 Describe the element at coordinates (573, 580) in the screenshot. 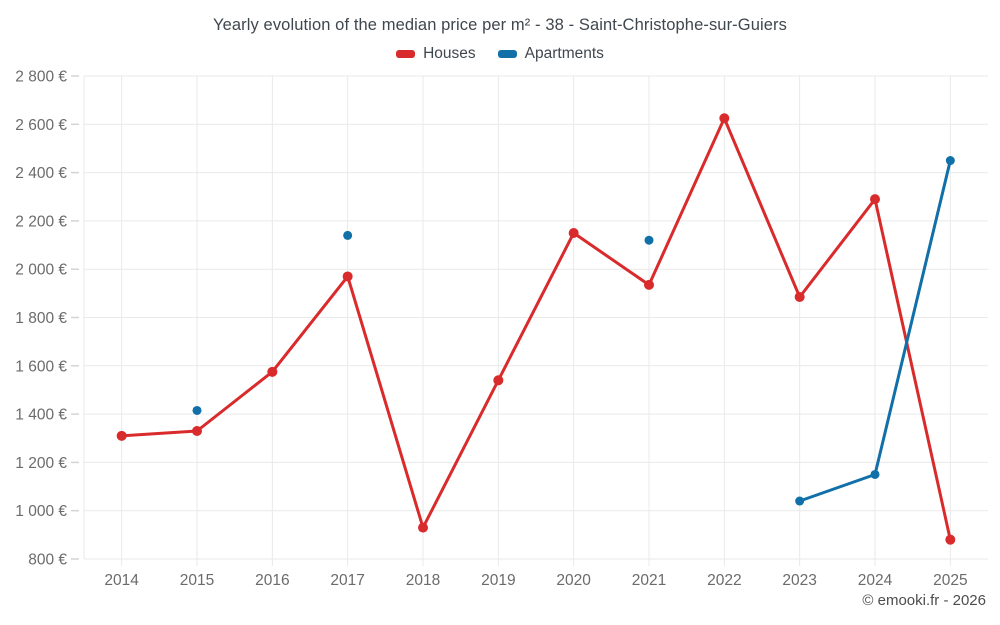

I see `x-axis-label: 2020` at that location.